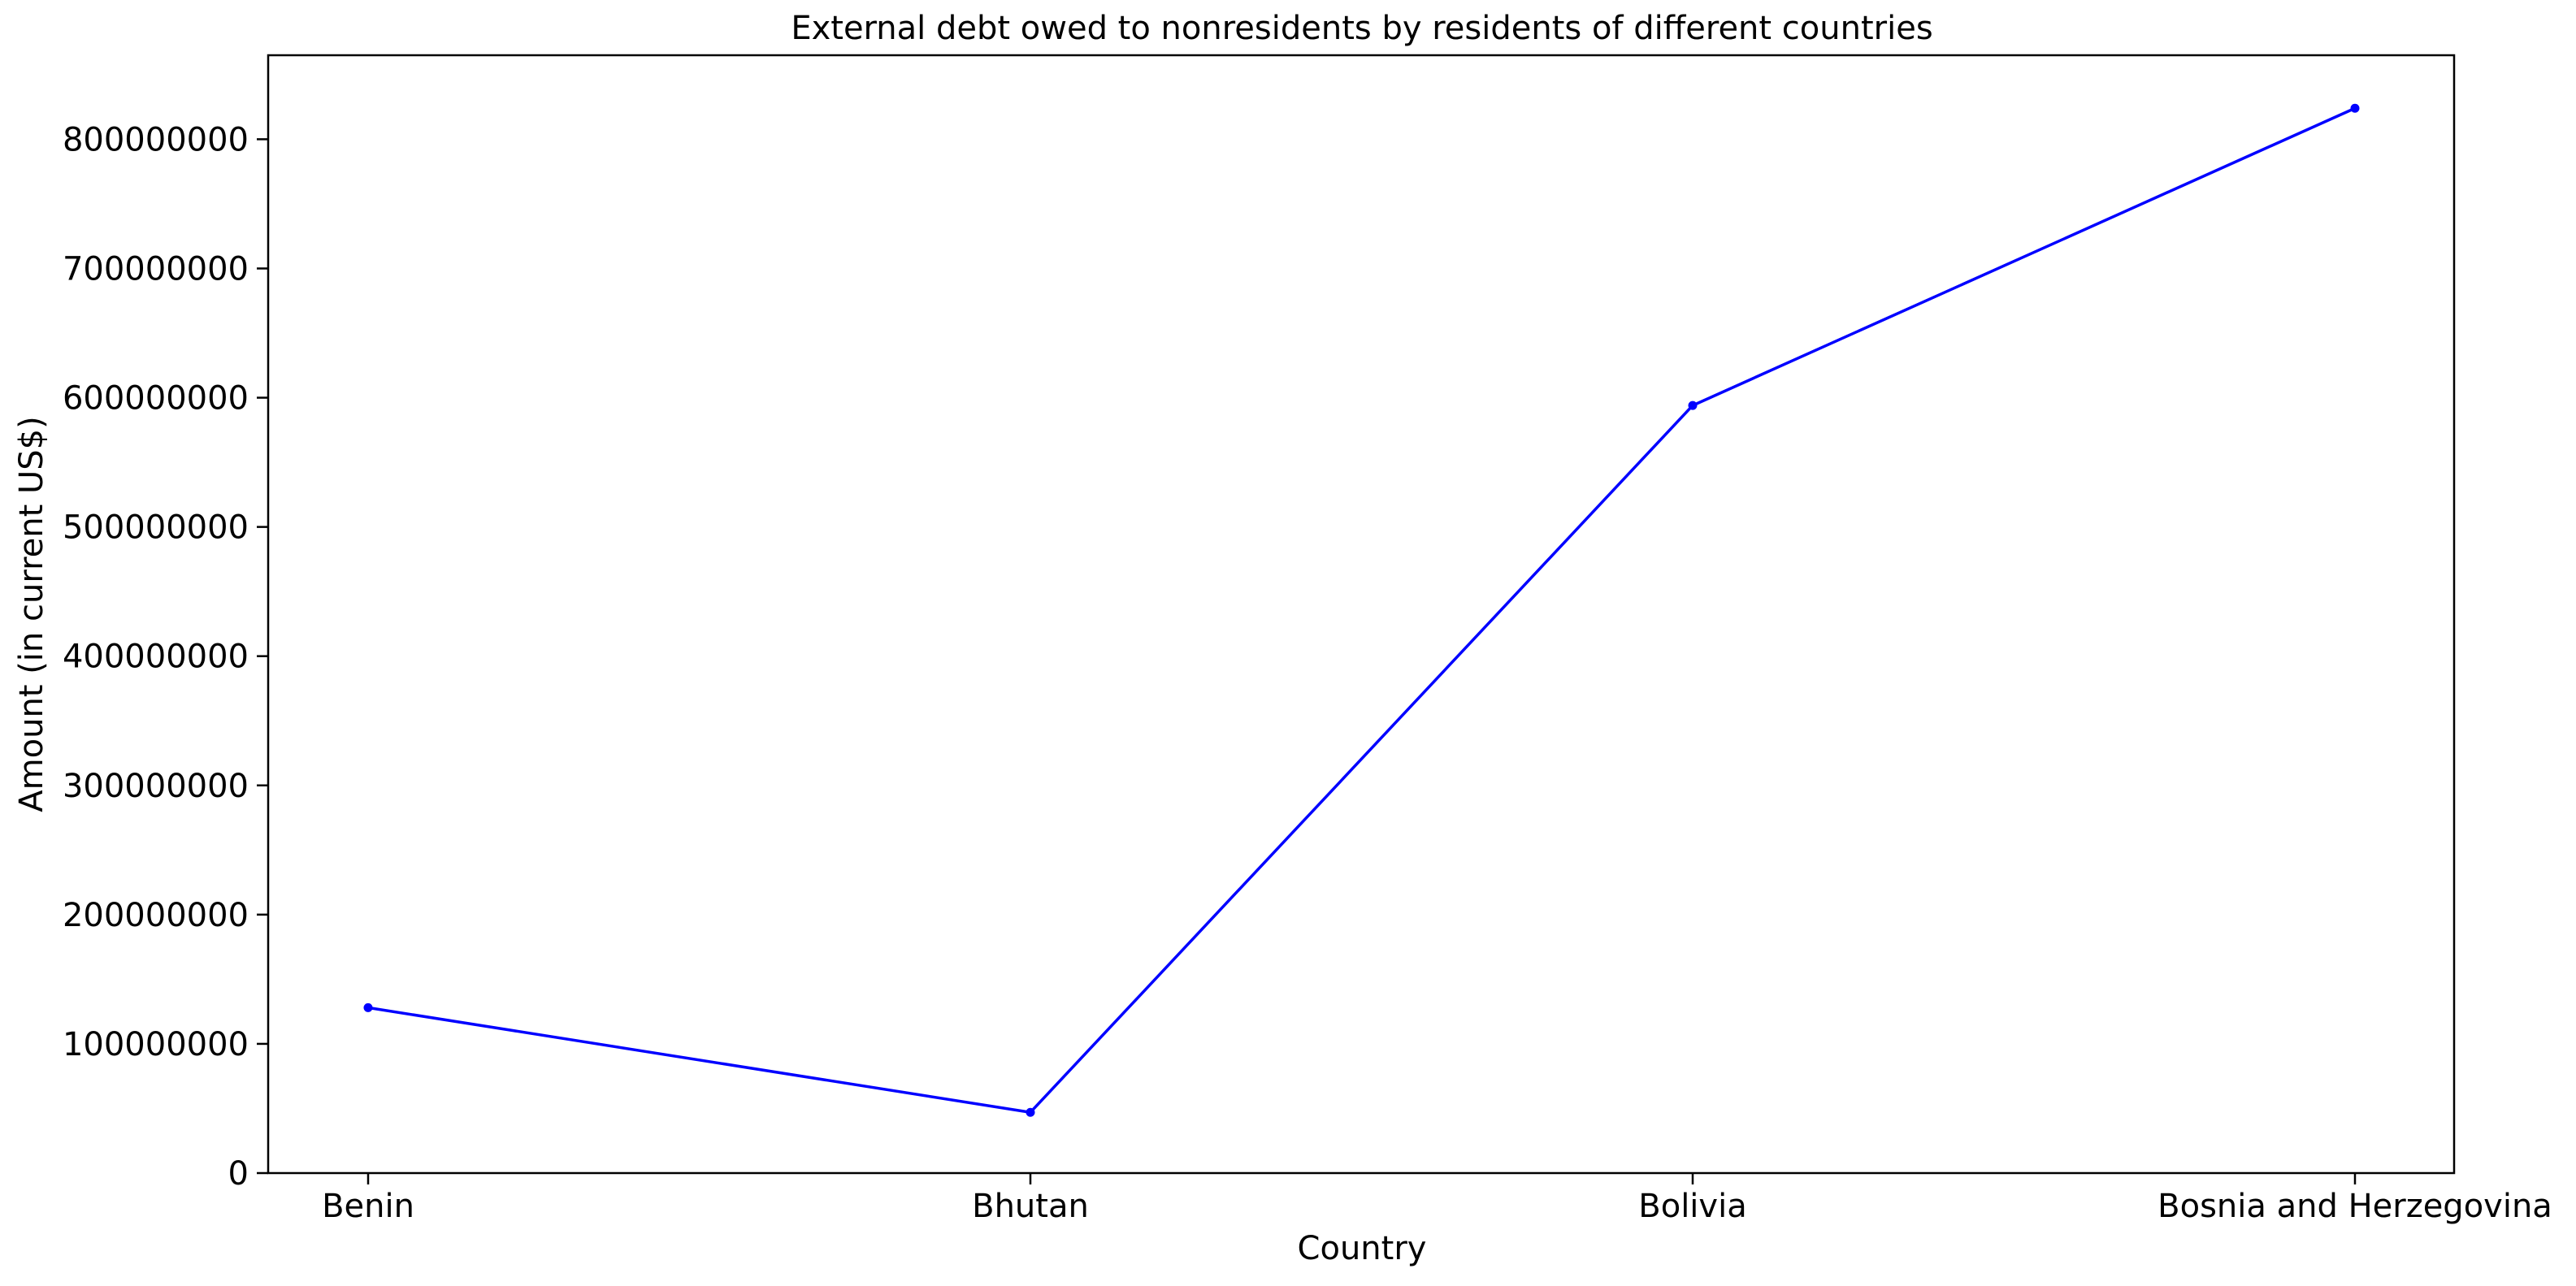  What do you see at coordinates (156, 1045) in the screenshot?
I see `y-tick-label: 100000000` at bounding box center [156, 1045].